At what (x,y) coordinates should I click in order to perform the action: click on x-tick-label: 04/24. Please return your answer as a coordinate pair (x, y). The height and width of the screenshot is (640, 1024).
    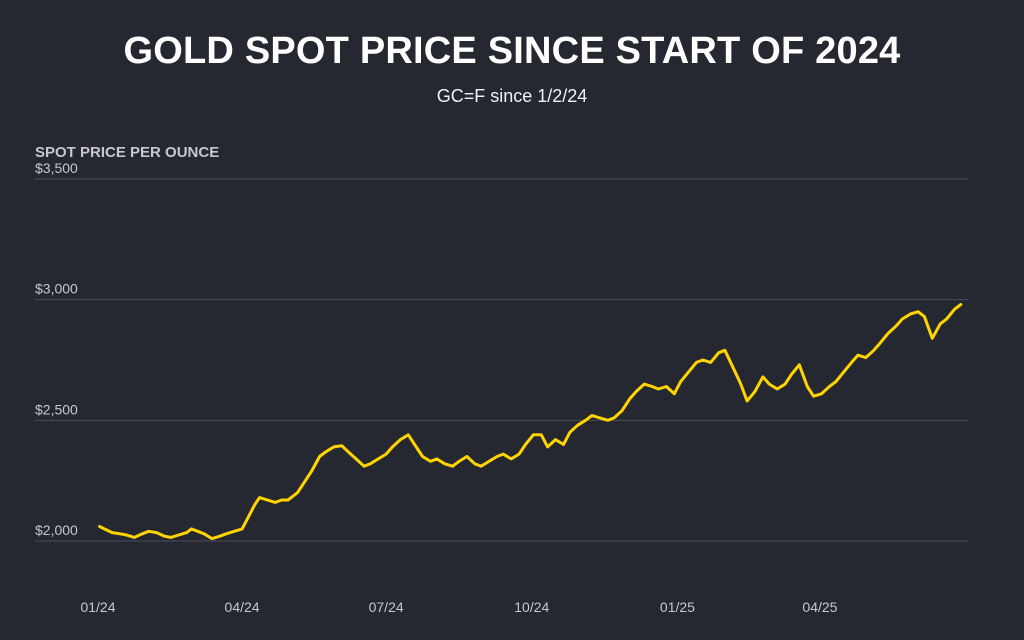
    Looking at the image, I should click on (242, 607).